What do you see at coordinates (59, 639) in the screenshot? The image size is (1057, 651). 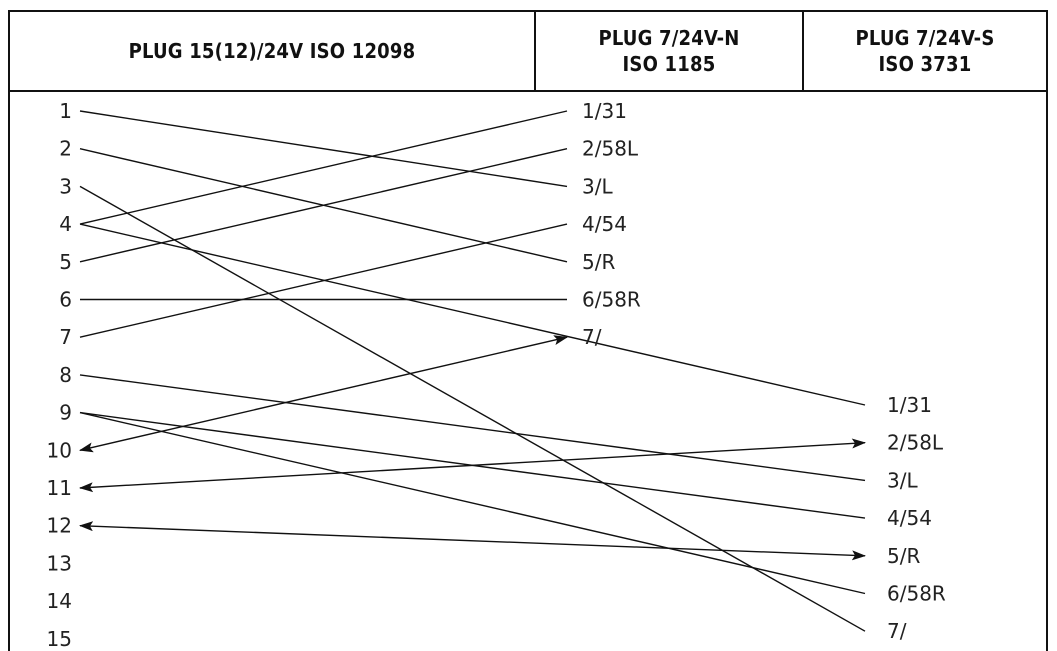 I see `left-pin-label: 15` at bounding box center [59, 639].